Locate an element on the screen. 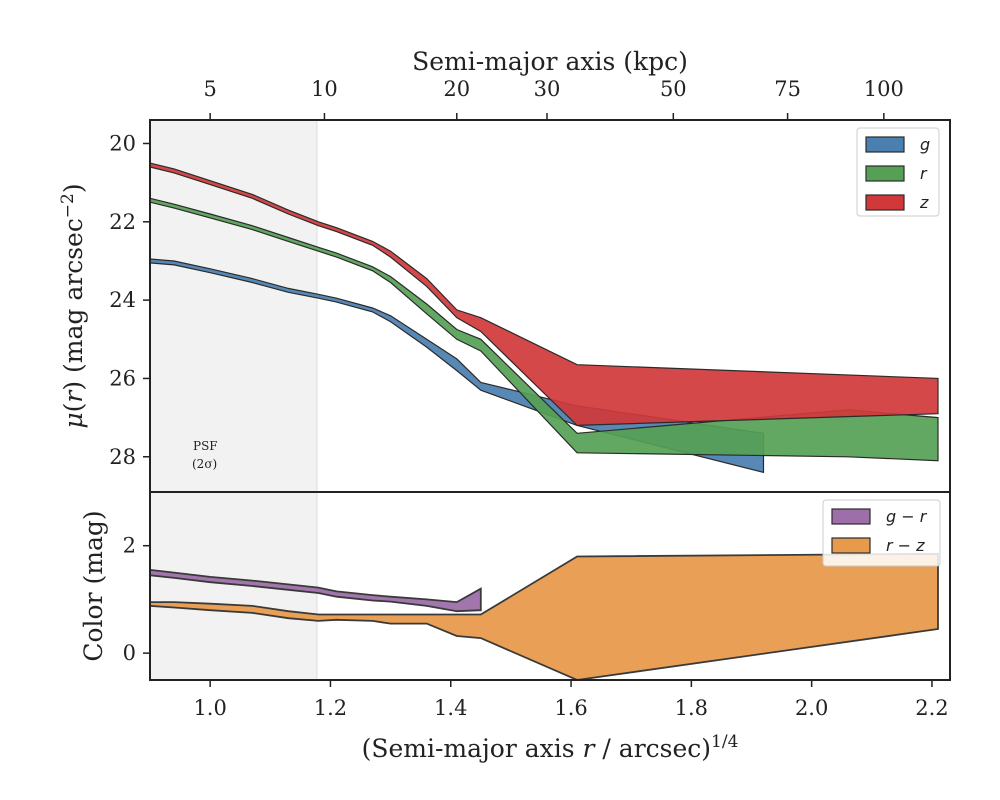  surface-brightness-y-ticks: 20 22 24 26 28 is located at coordinates (129, 300).